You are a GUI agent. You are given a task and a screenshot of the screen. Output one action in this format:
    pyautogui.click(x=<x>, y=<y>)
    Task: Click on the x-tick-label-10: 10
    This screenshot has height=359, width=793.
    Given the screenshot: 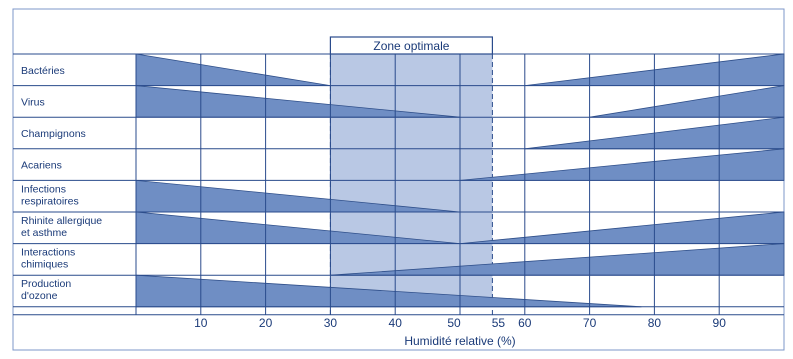 What is the action you would take?
    pyautogui.click(x=201, y=323)
    